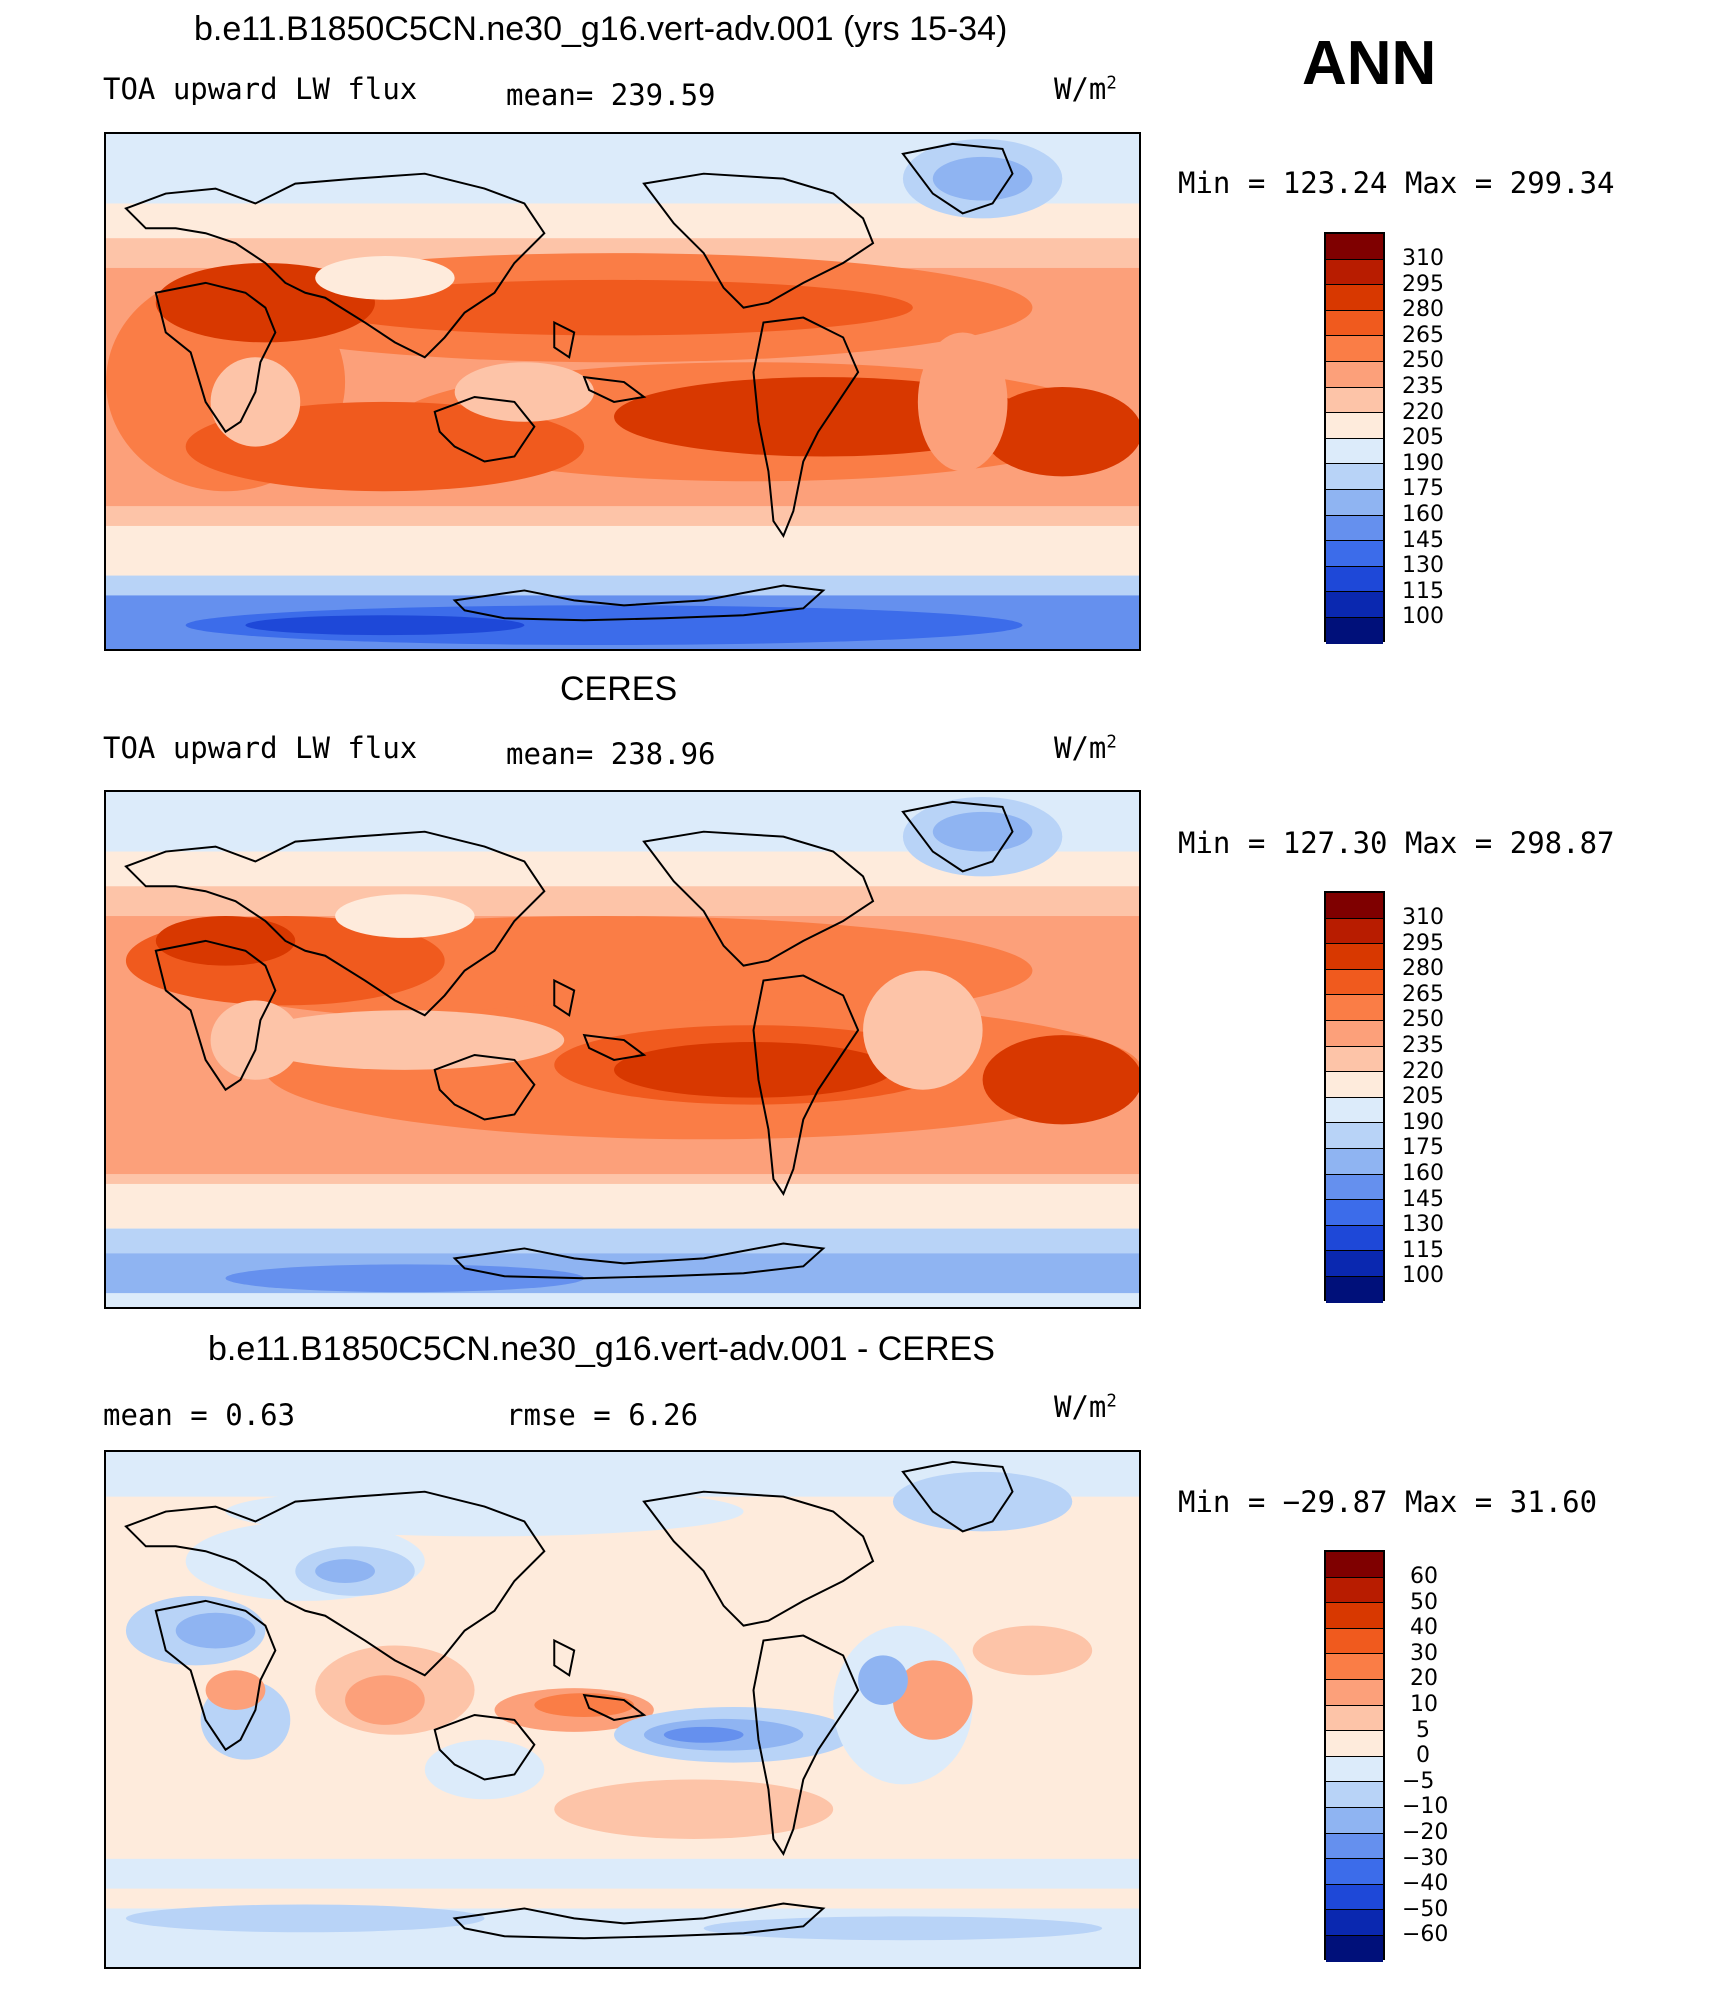  Describe the element at coordinates (1424, 1653) in the screenshot. I see `colorbar-label: 30` at that location.